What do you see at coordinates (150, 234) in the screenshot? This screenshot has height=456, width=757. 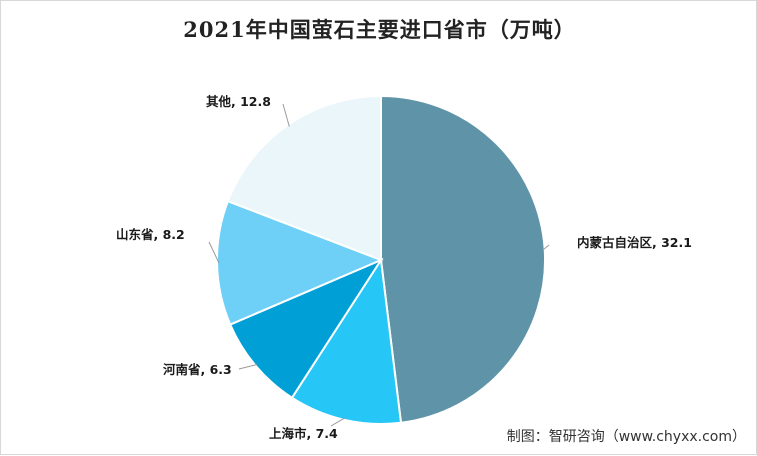 I see `slice-label-3: 山东省, 8.2` at bounding box center [150, 234].